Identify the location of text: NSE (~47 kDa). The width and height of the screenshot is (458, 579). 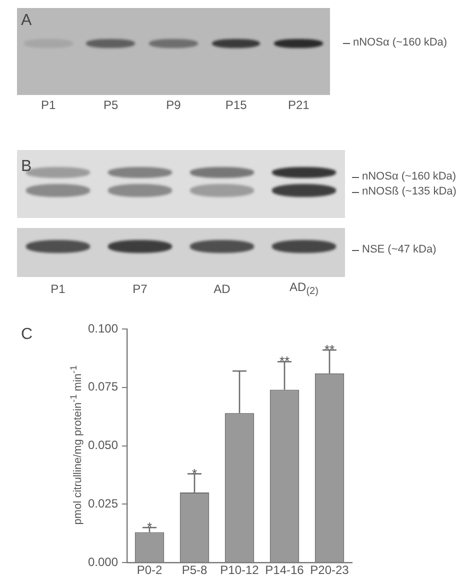
(399, 250).